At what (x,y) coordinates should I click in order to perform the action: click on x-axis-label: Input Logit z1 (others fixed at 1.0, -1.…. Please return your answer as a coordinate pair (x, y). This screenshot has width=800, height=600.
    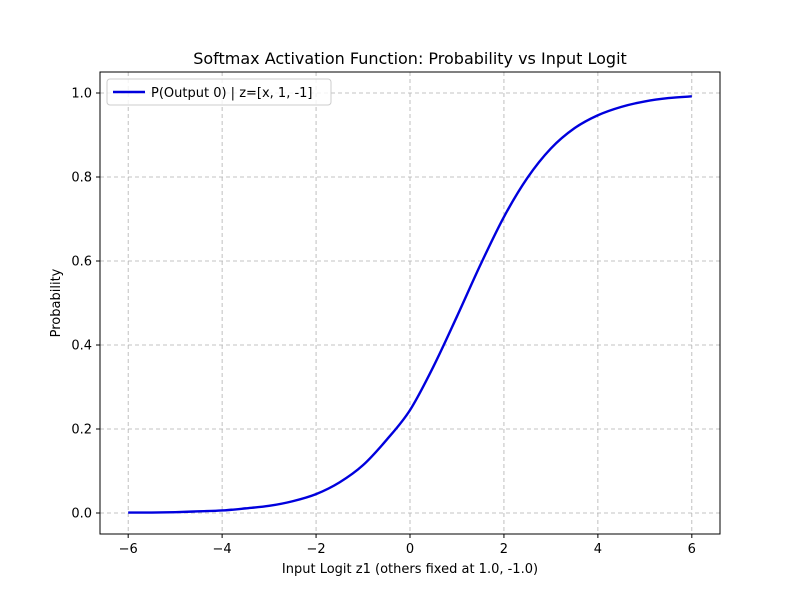
    Looking at the image, I should click on (410, 569).